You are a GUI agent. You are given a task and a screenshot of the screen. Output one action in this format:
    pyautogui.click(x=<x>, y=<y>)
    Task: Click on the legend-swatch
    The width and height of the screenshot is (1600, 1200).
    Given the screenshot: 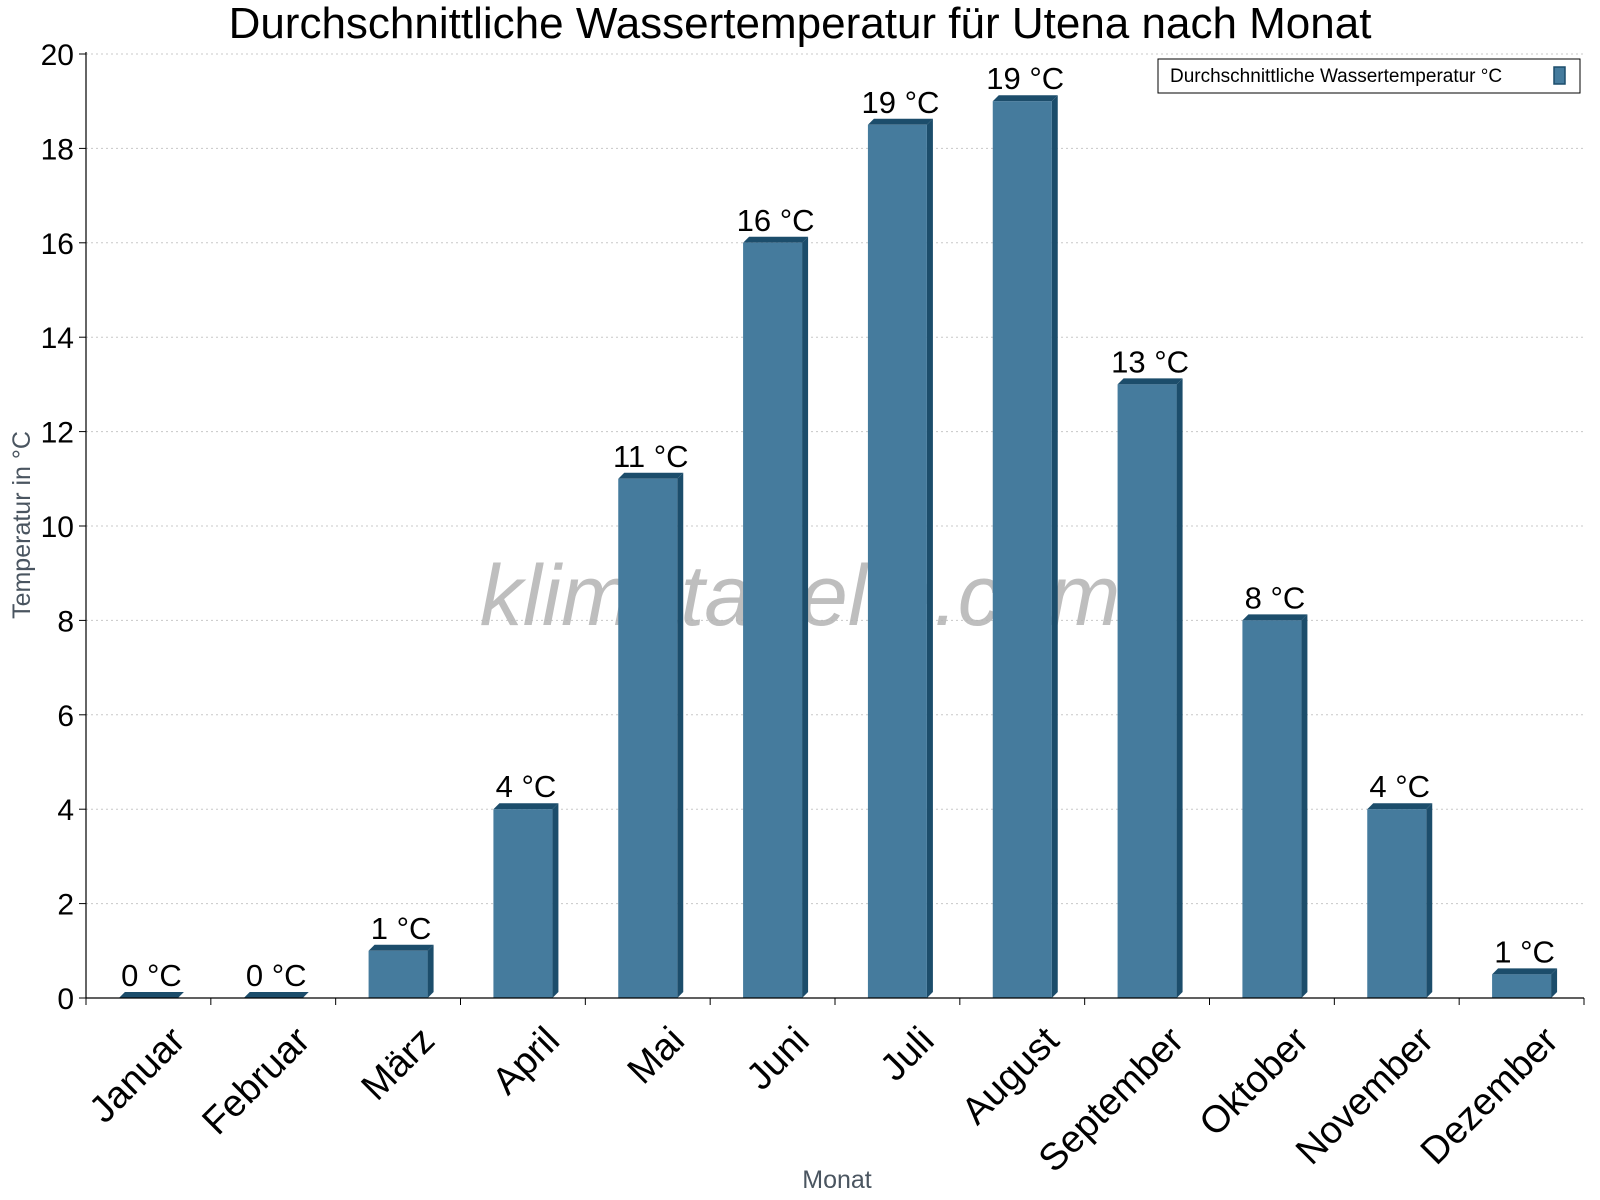 What is the action you would take?
    pyautogui.click(x=1559, y=75)
    